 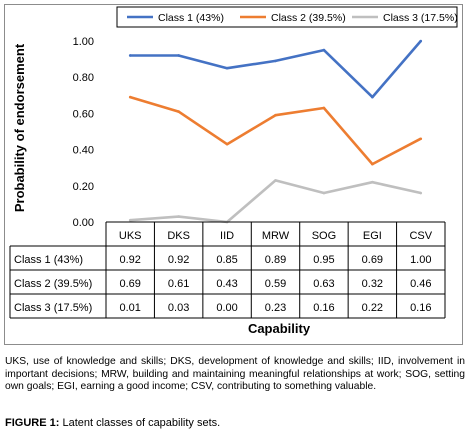 I want to click on x-tick-label: DKS, so click(x=178, y=236).